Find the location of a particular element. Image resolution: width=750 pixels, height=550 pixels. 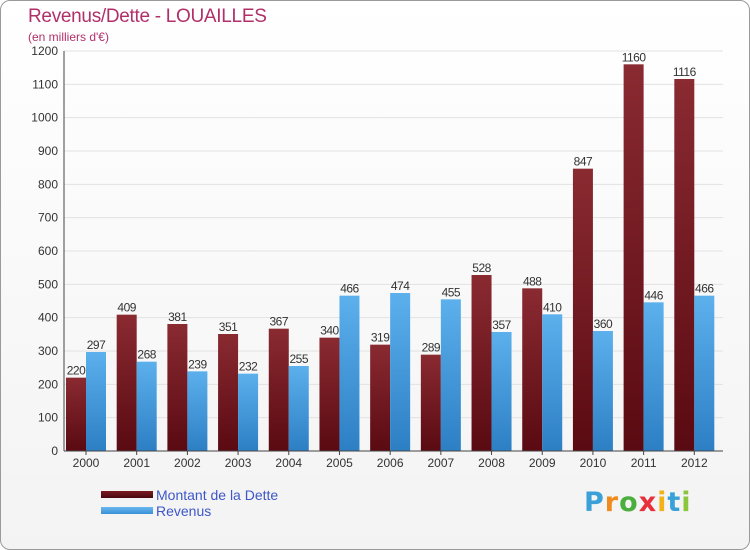

data-label-dette: 319 is located at coordinates (380, 338).